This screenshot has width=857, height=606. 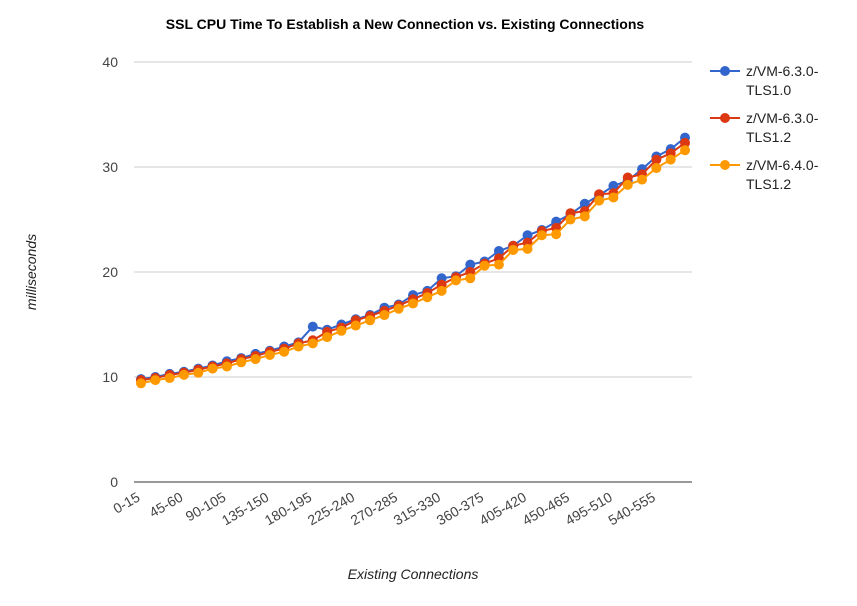 What do you see at coordinates (782, 174) in the screenshot?
I see `legend-label: z/VM-6.4.0-TLS1.2` at bounding box center [782, 174].